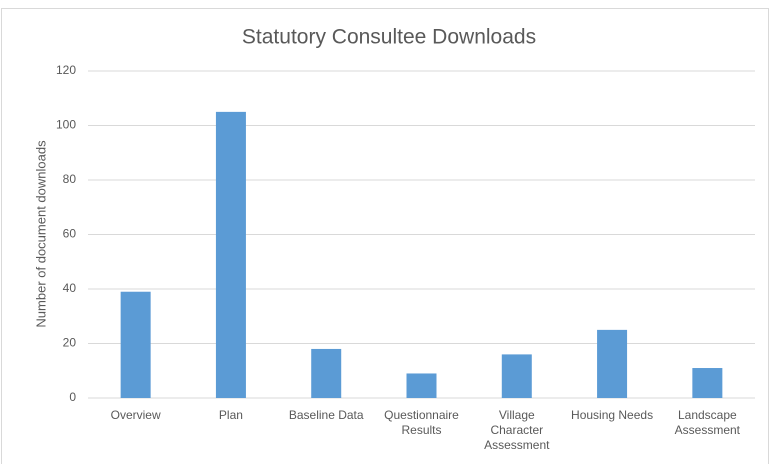 This screenshot has width=771, height=464. Describe the element at coordinates (70, 234) in the screenshot. I see `y-tick-label: 60` at that location.